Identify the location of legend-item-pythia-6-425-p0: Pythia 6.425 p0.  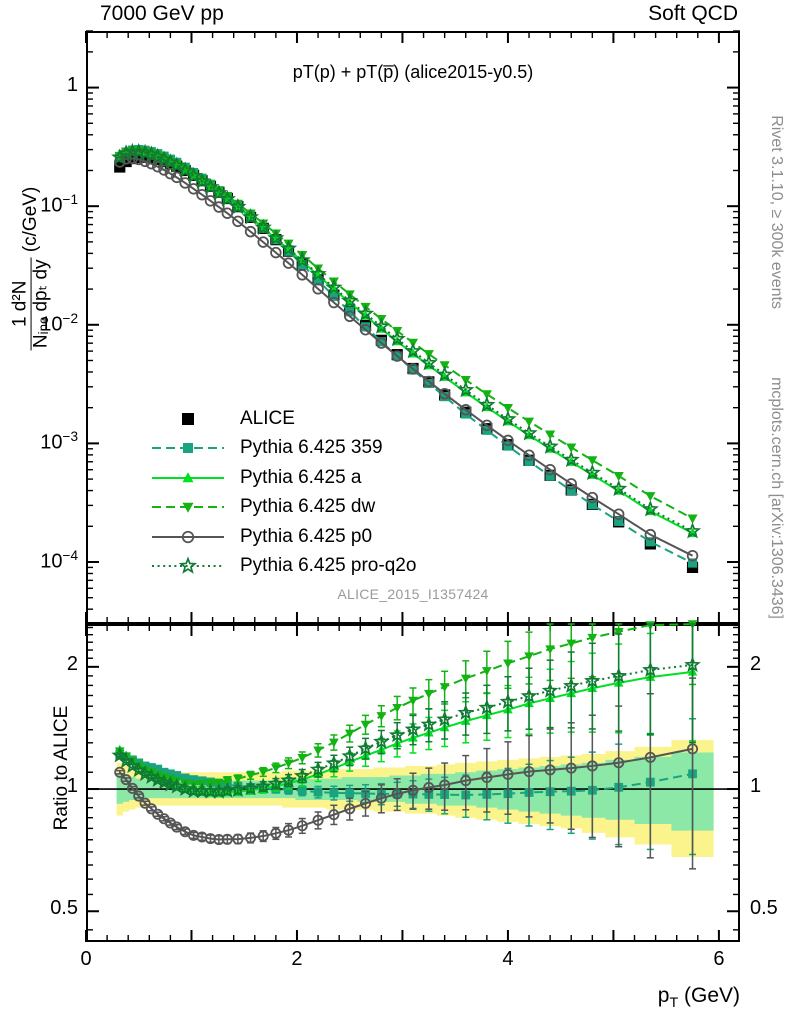
(283, 537).